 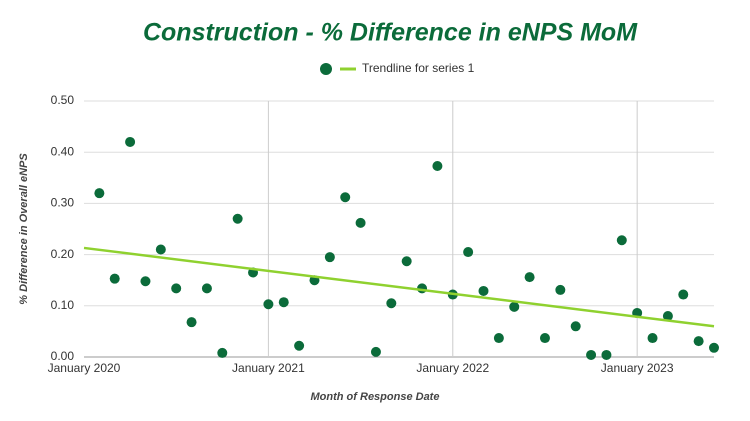 What do you see at coordinates (24, 229) in the screenshot?
I see `y-axis-label: % Difference in Overall eNPS` at bounding box center [24, 229].